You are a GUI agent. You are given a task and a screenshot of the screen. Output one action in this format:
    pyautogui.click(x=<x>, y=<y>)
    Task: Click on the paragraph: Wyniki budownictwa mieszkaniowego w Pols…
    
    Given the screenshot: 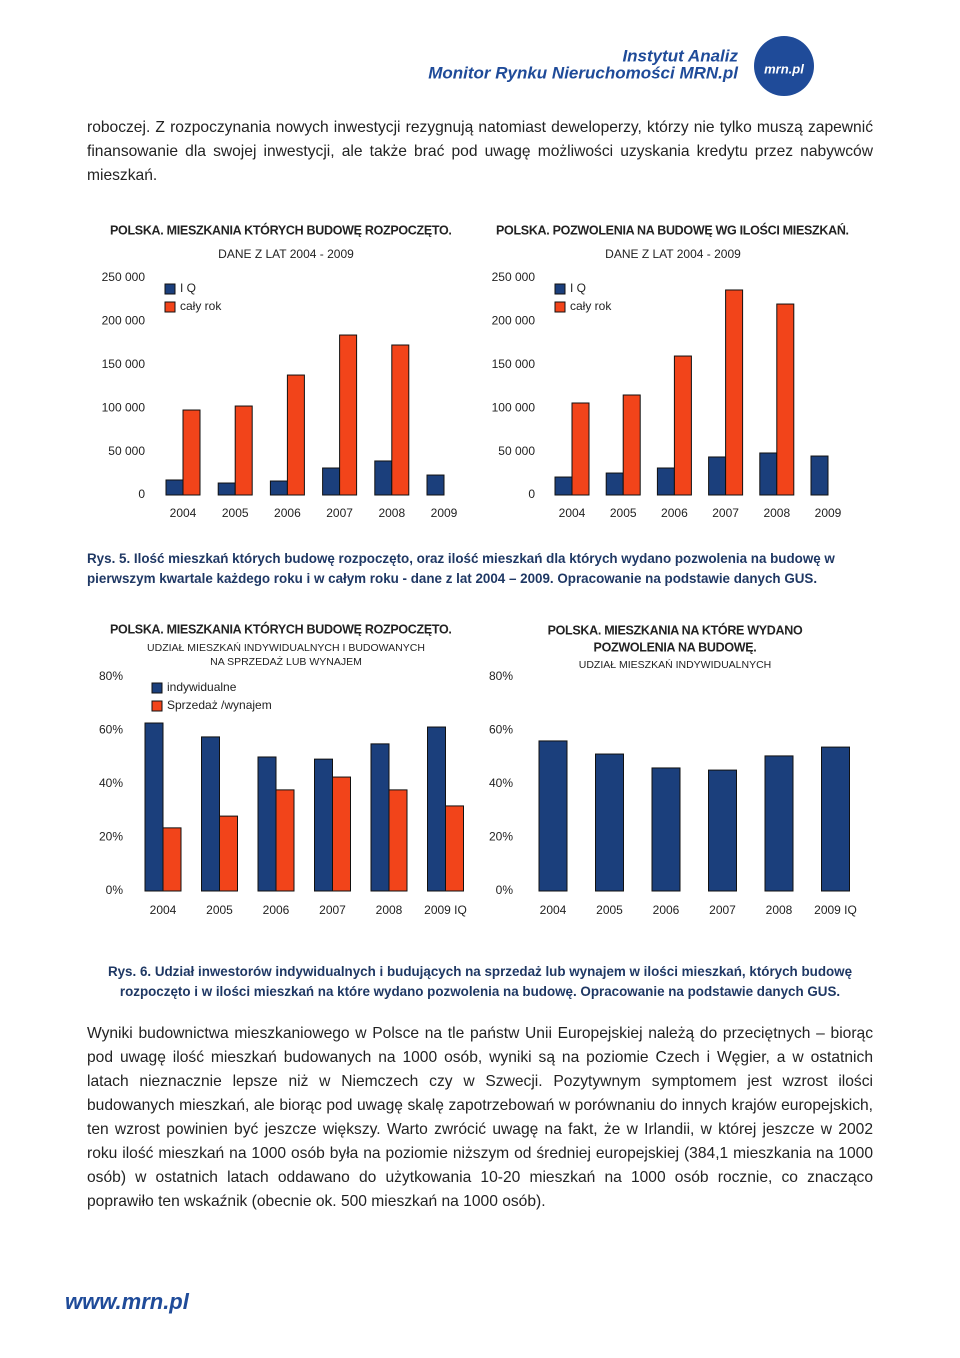 What is the action you would take?
    pyautogui.click(x=480, y=1117)
    